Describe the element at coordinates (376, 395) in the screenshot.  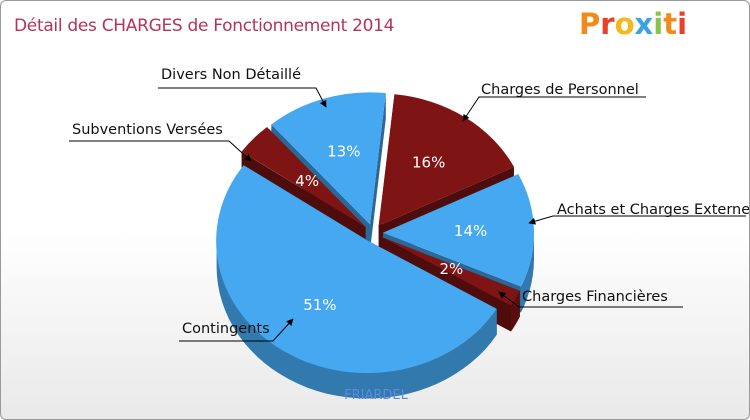
I see `source-label: FRIARDEL` at that location.